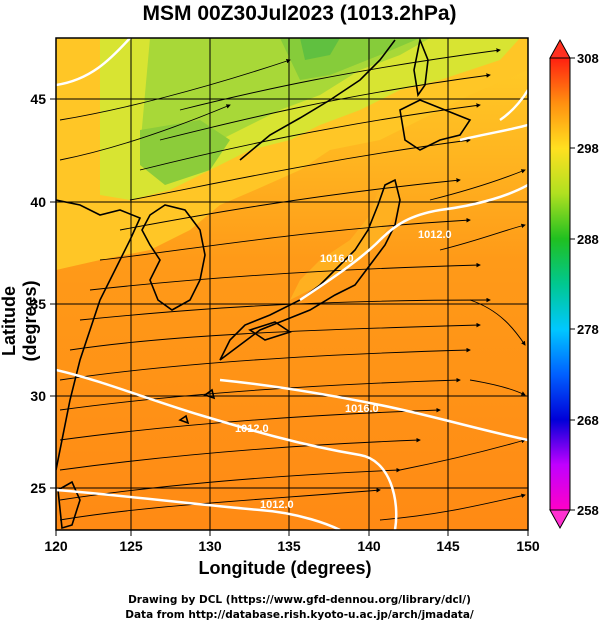 This screenshot has height=625, width=599. Describe the element at coordinates (528, 546) in the screenshot. I see `x-tick-label: 150` at that location.